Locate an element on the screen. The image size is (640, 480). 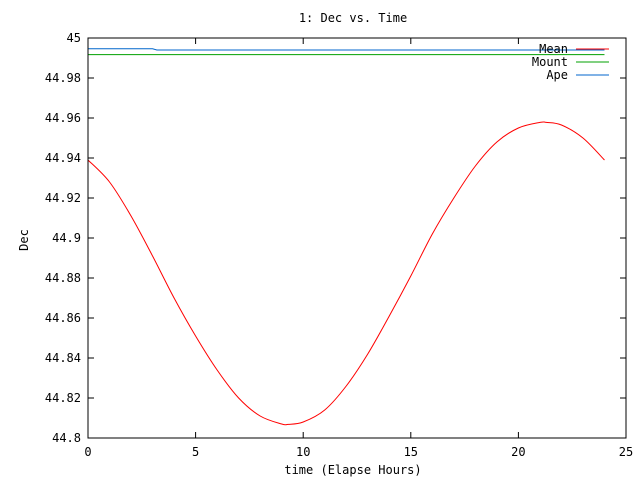
x-tick-label: 5 is located at coordinates (195, 452).